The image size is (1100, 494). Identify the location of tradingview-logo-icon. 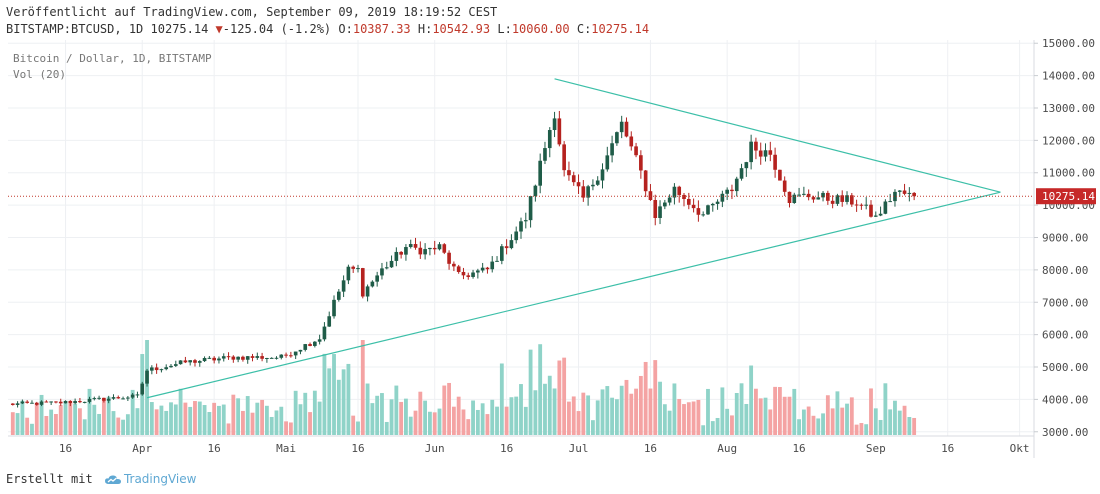
(112, 479).